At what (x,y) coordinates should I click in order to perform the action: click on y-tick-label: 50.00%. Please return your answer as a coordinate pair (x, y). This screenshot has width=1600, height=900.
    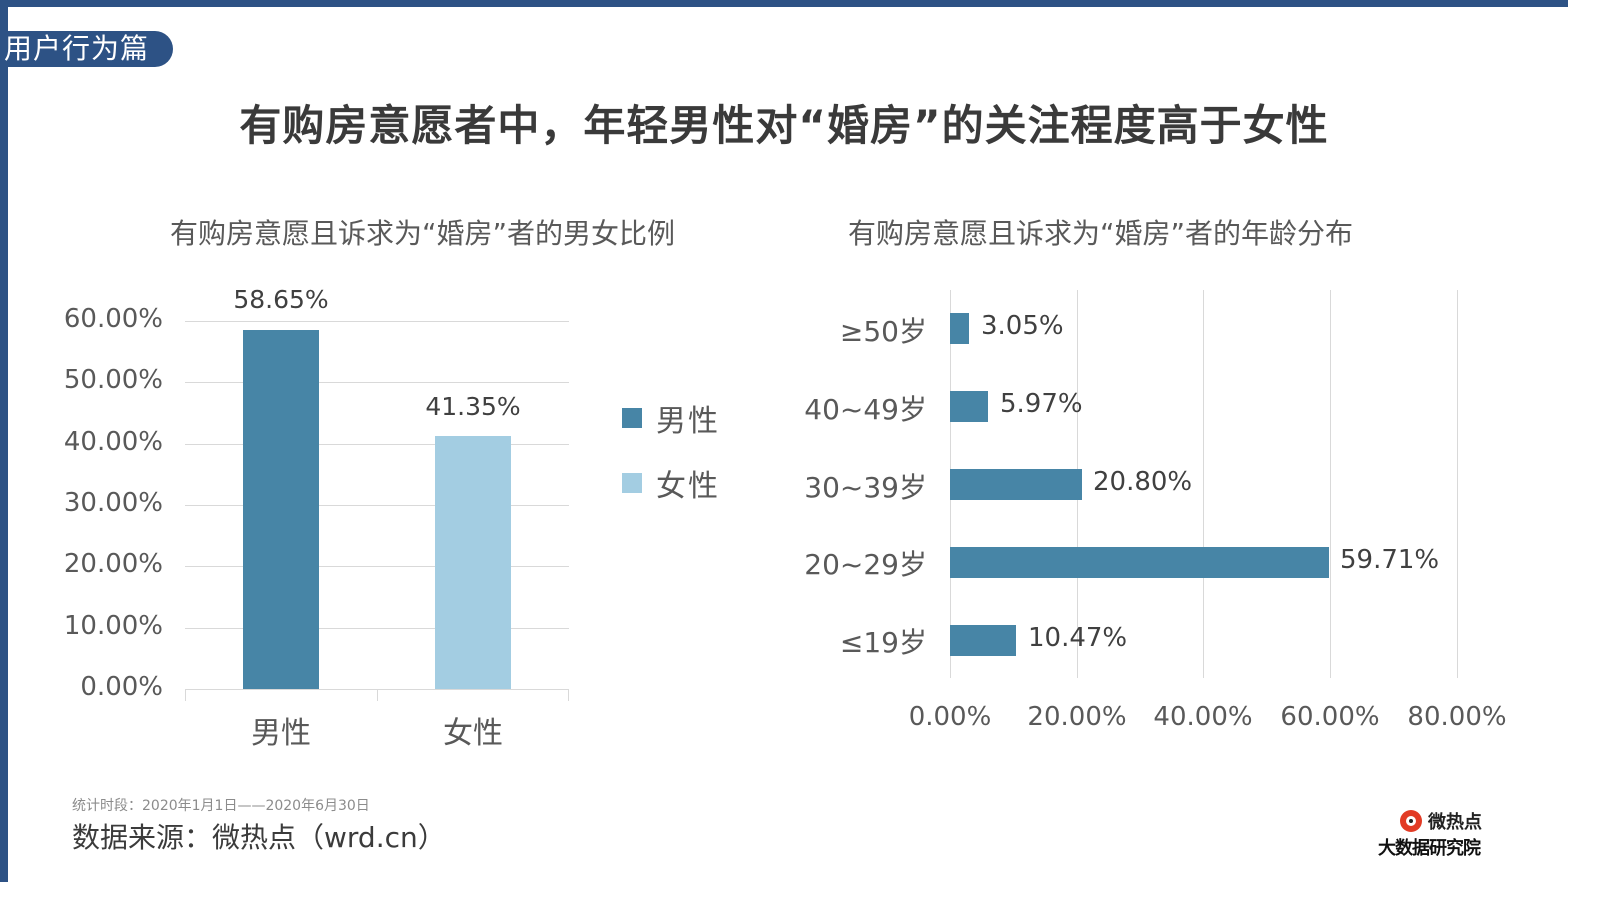
    Looking at the image, I should click on (113, 380).